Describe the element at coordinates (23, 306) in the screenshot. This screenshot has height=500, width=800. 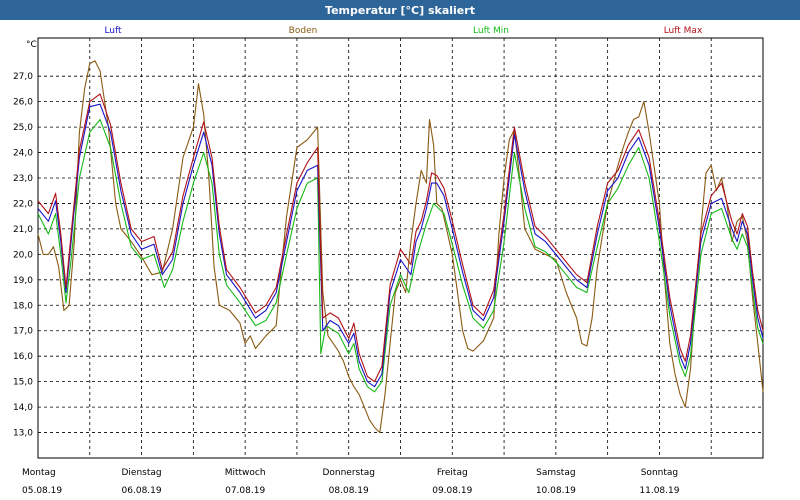
I see `y-tick-label: 18,0` at that location.